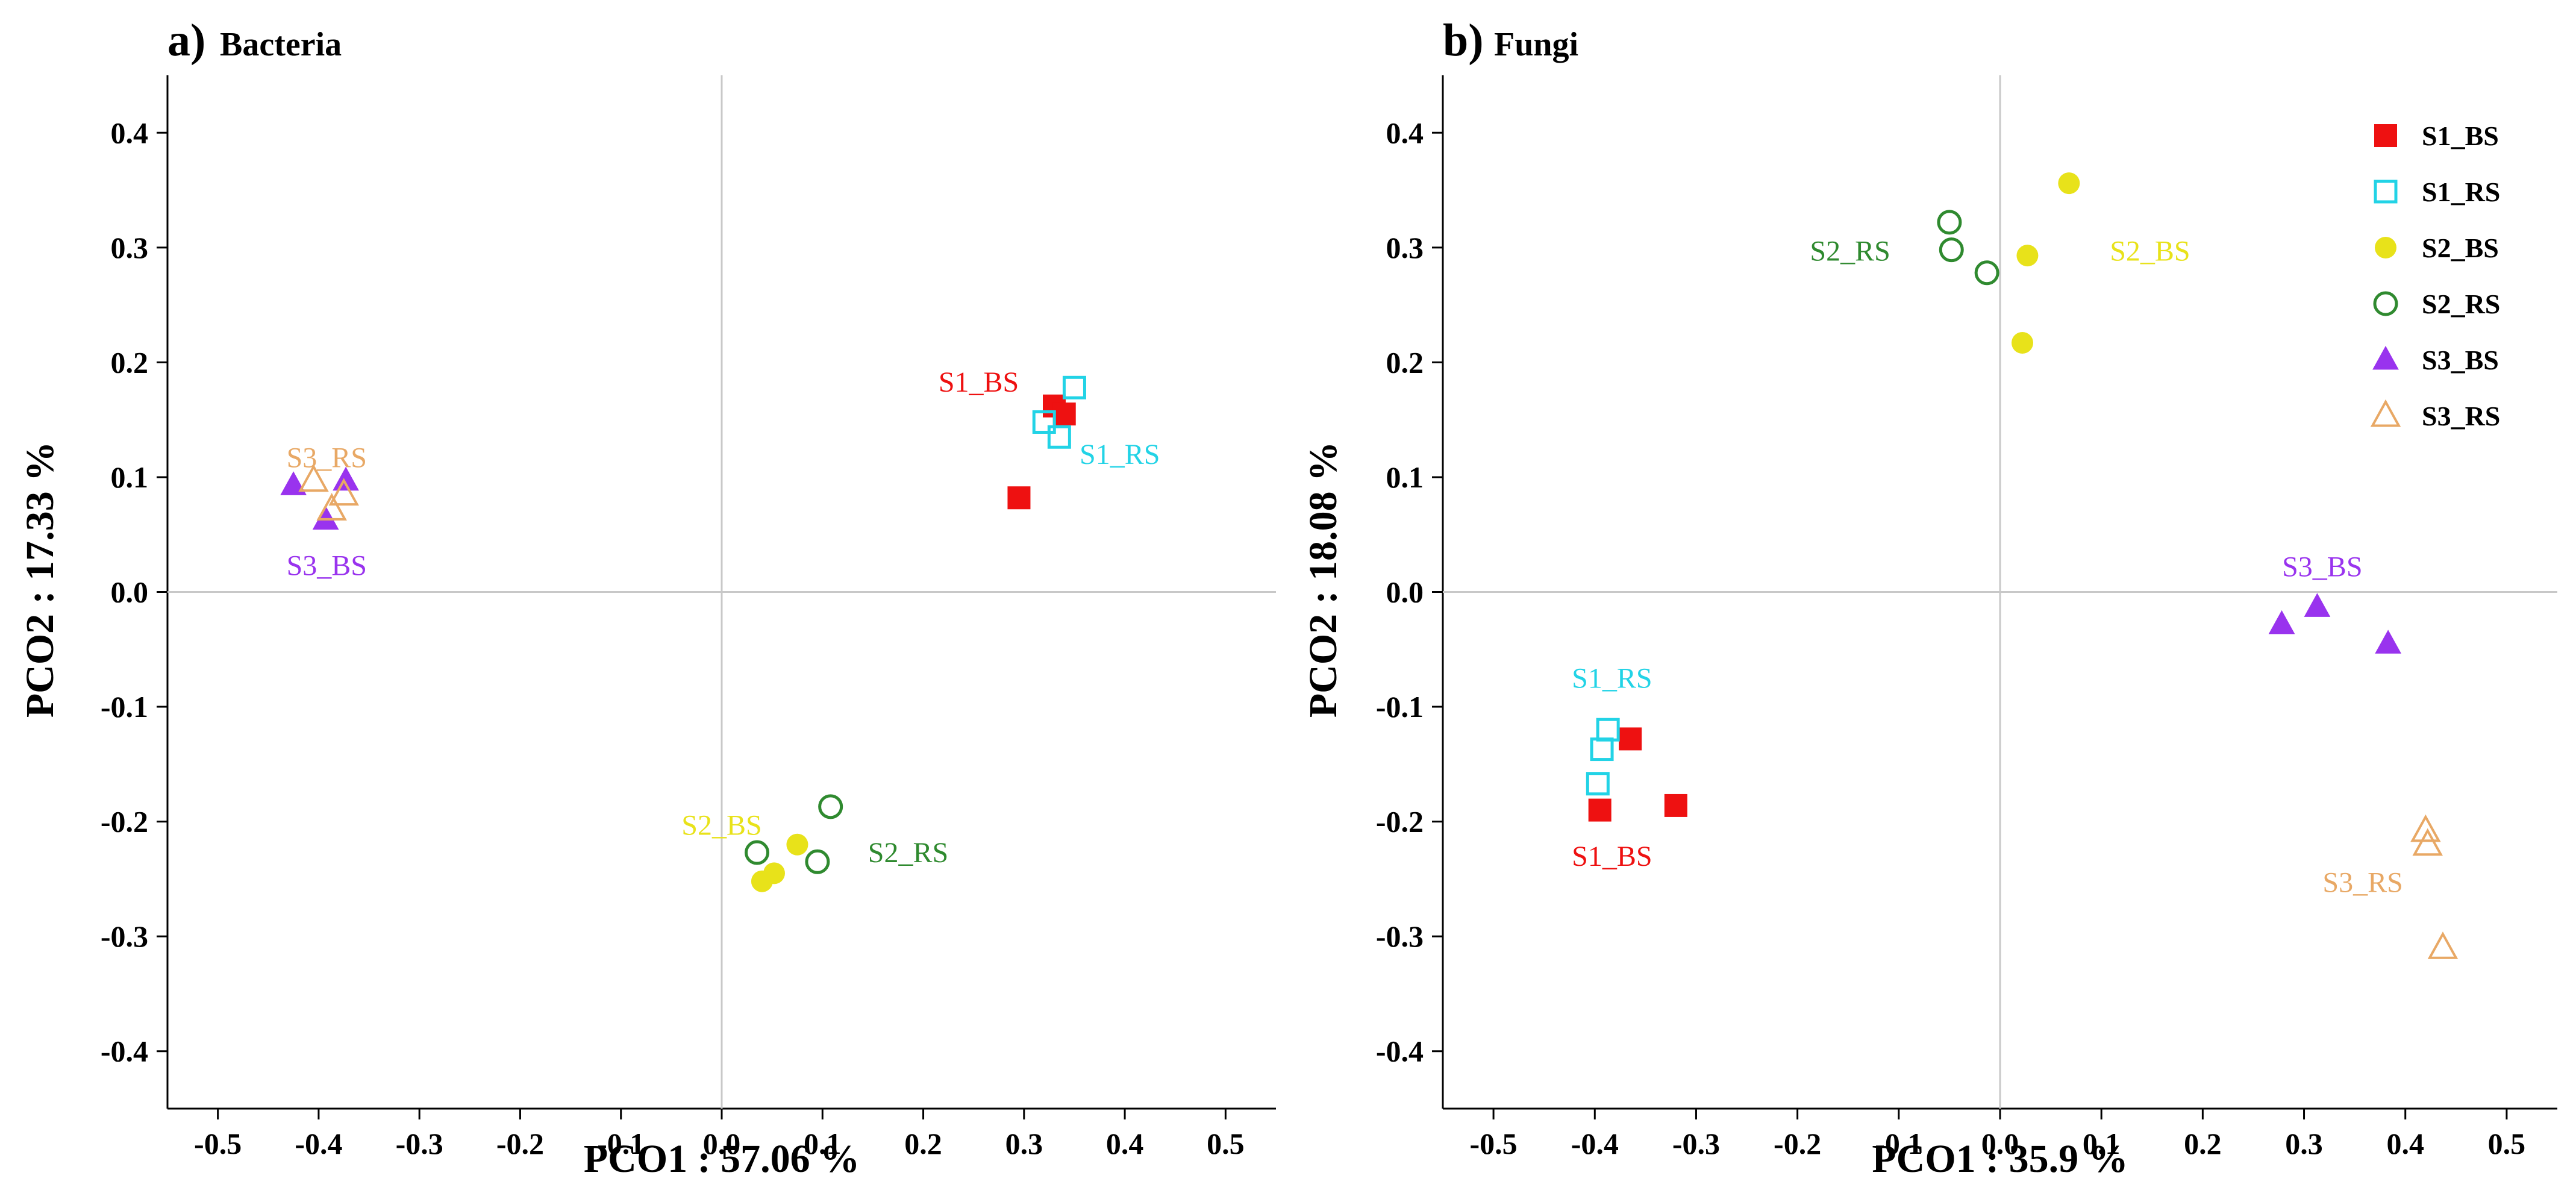 The width and height of the screenshot is (2576, 1202). I want to click on legend-label-s1-bs: S1_BS, so click(2461, 136).